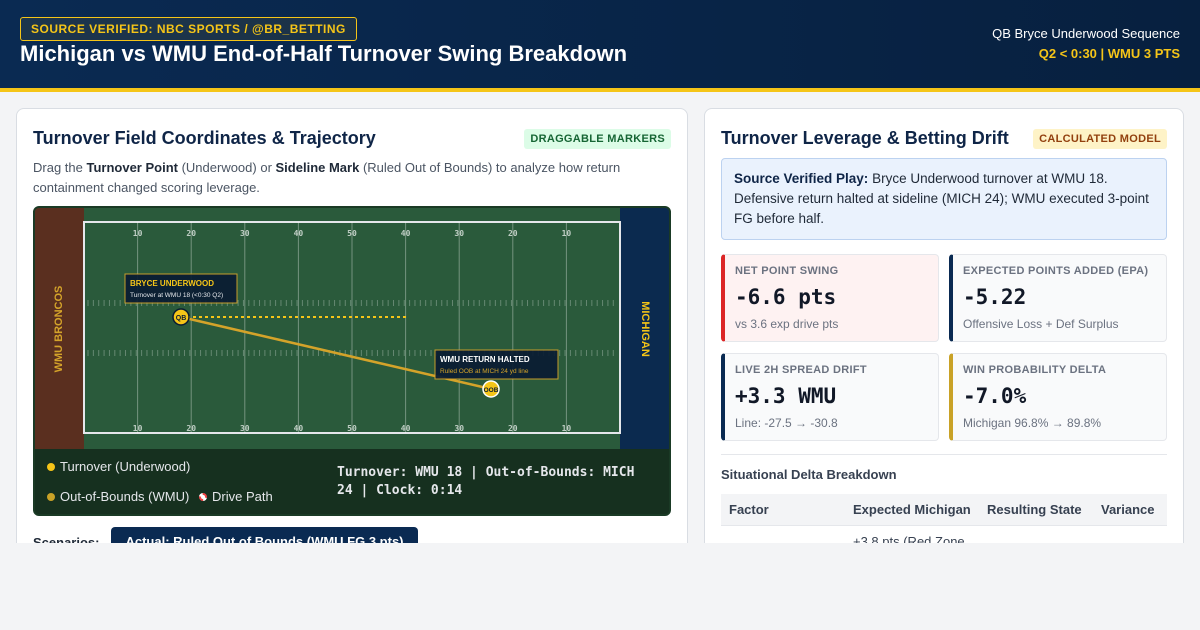 The height and width of the screenshot is (630, 1200). I want to click on section-divider, so click(944, 454).